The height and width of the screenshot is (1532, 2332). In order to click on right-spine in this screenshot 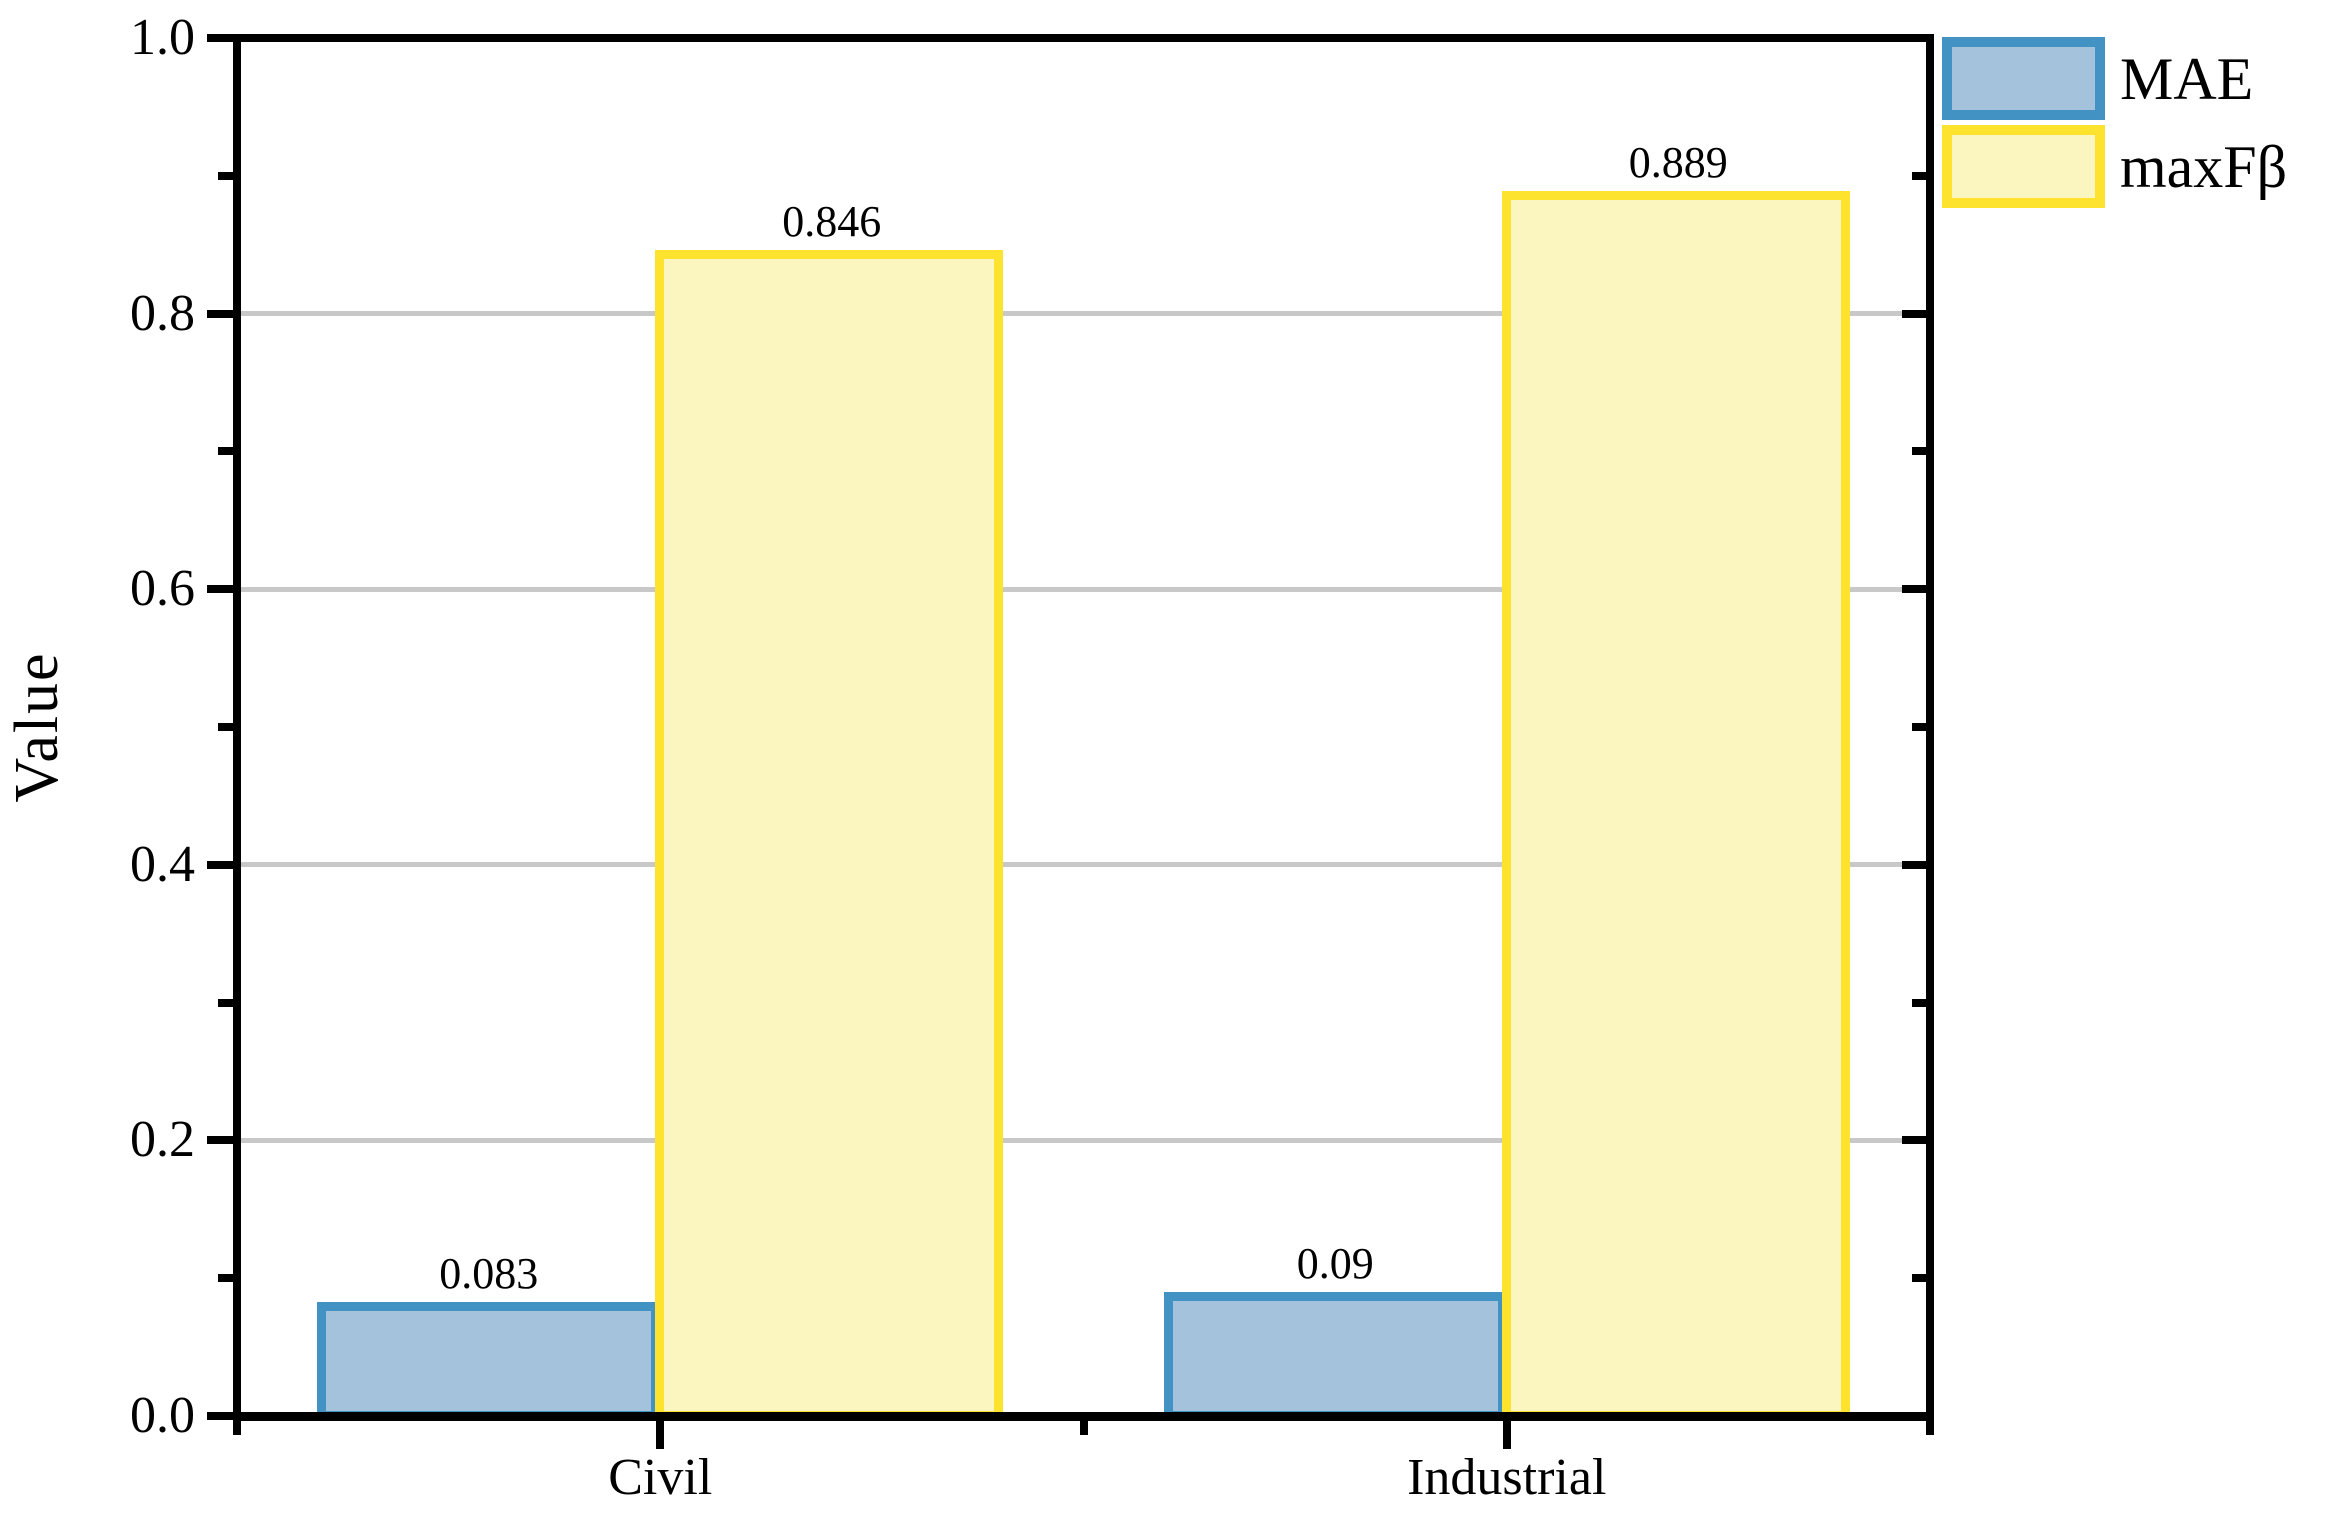, I will do `click(1930, 727)`.